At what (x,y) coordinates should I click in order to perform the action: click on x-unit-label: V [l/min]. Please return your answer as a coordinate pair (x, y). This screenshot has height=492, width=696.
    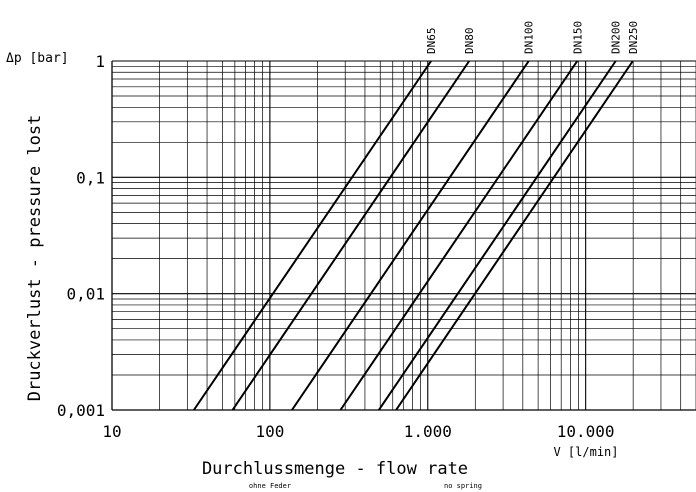
    Looking at the image, I should click on (585, 452).